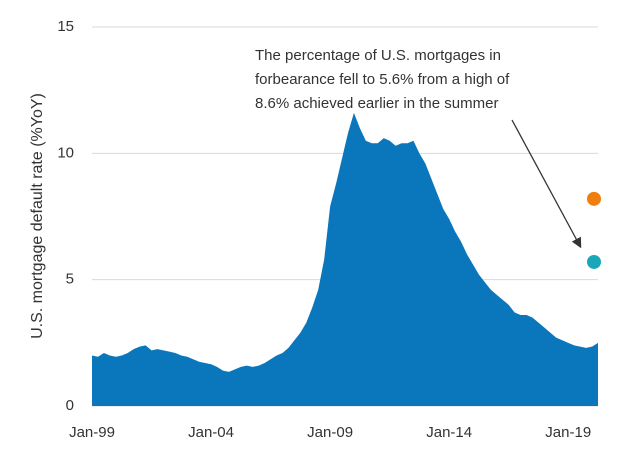 The width and height of the screenshot is (630, 454). I want to click on annotation-arrow, so click(546, 184).